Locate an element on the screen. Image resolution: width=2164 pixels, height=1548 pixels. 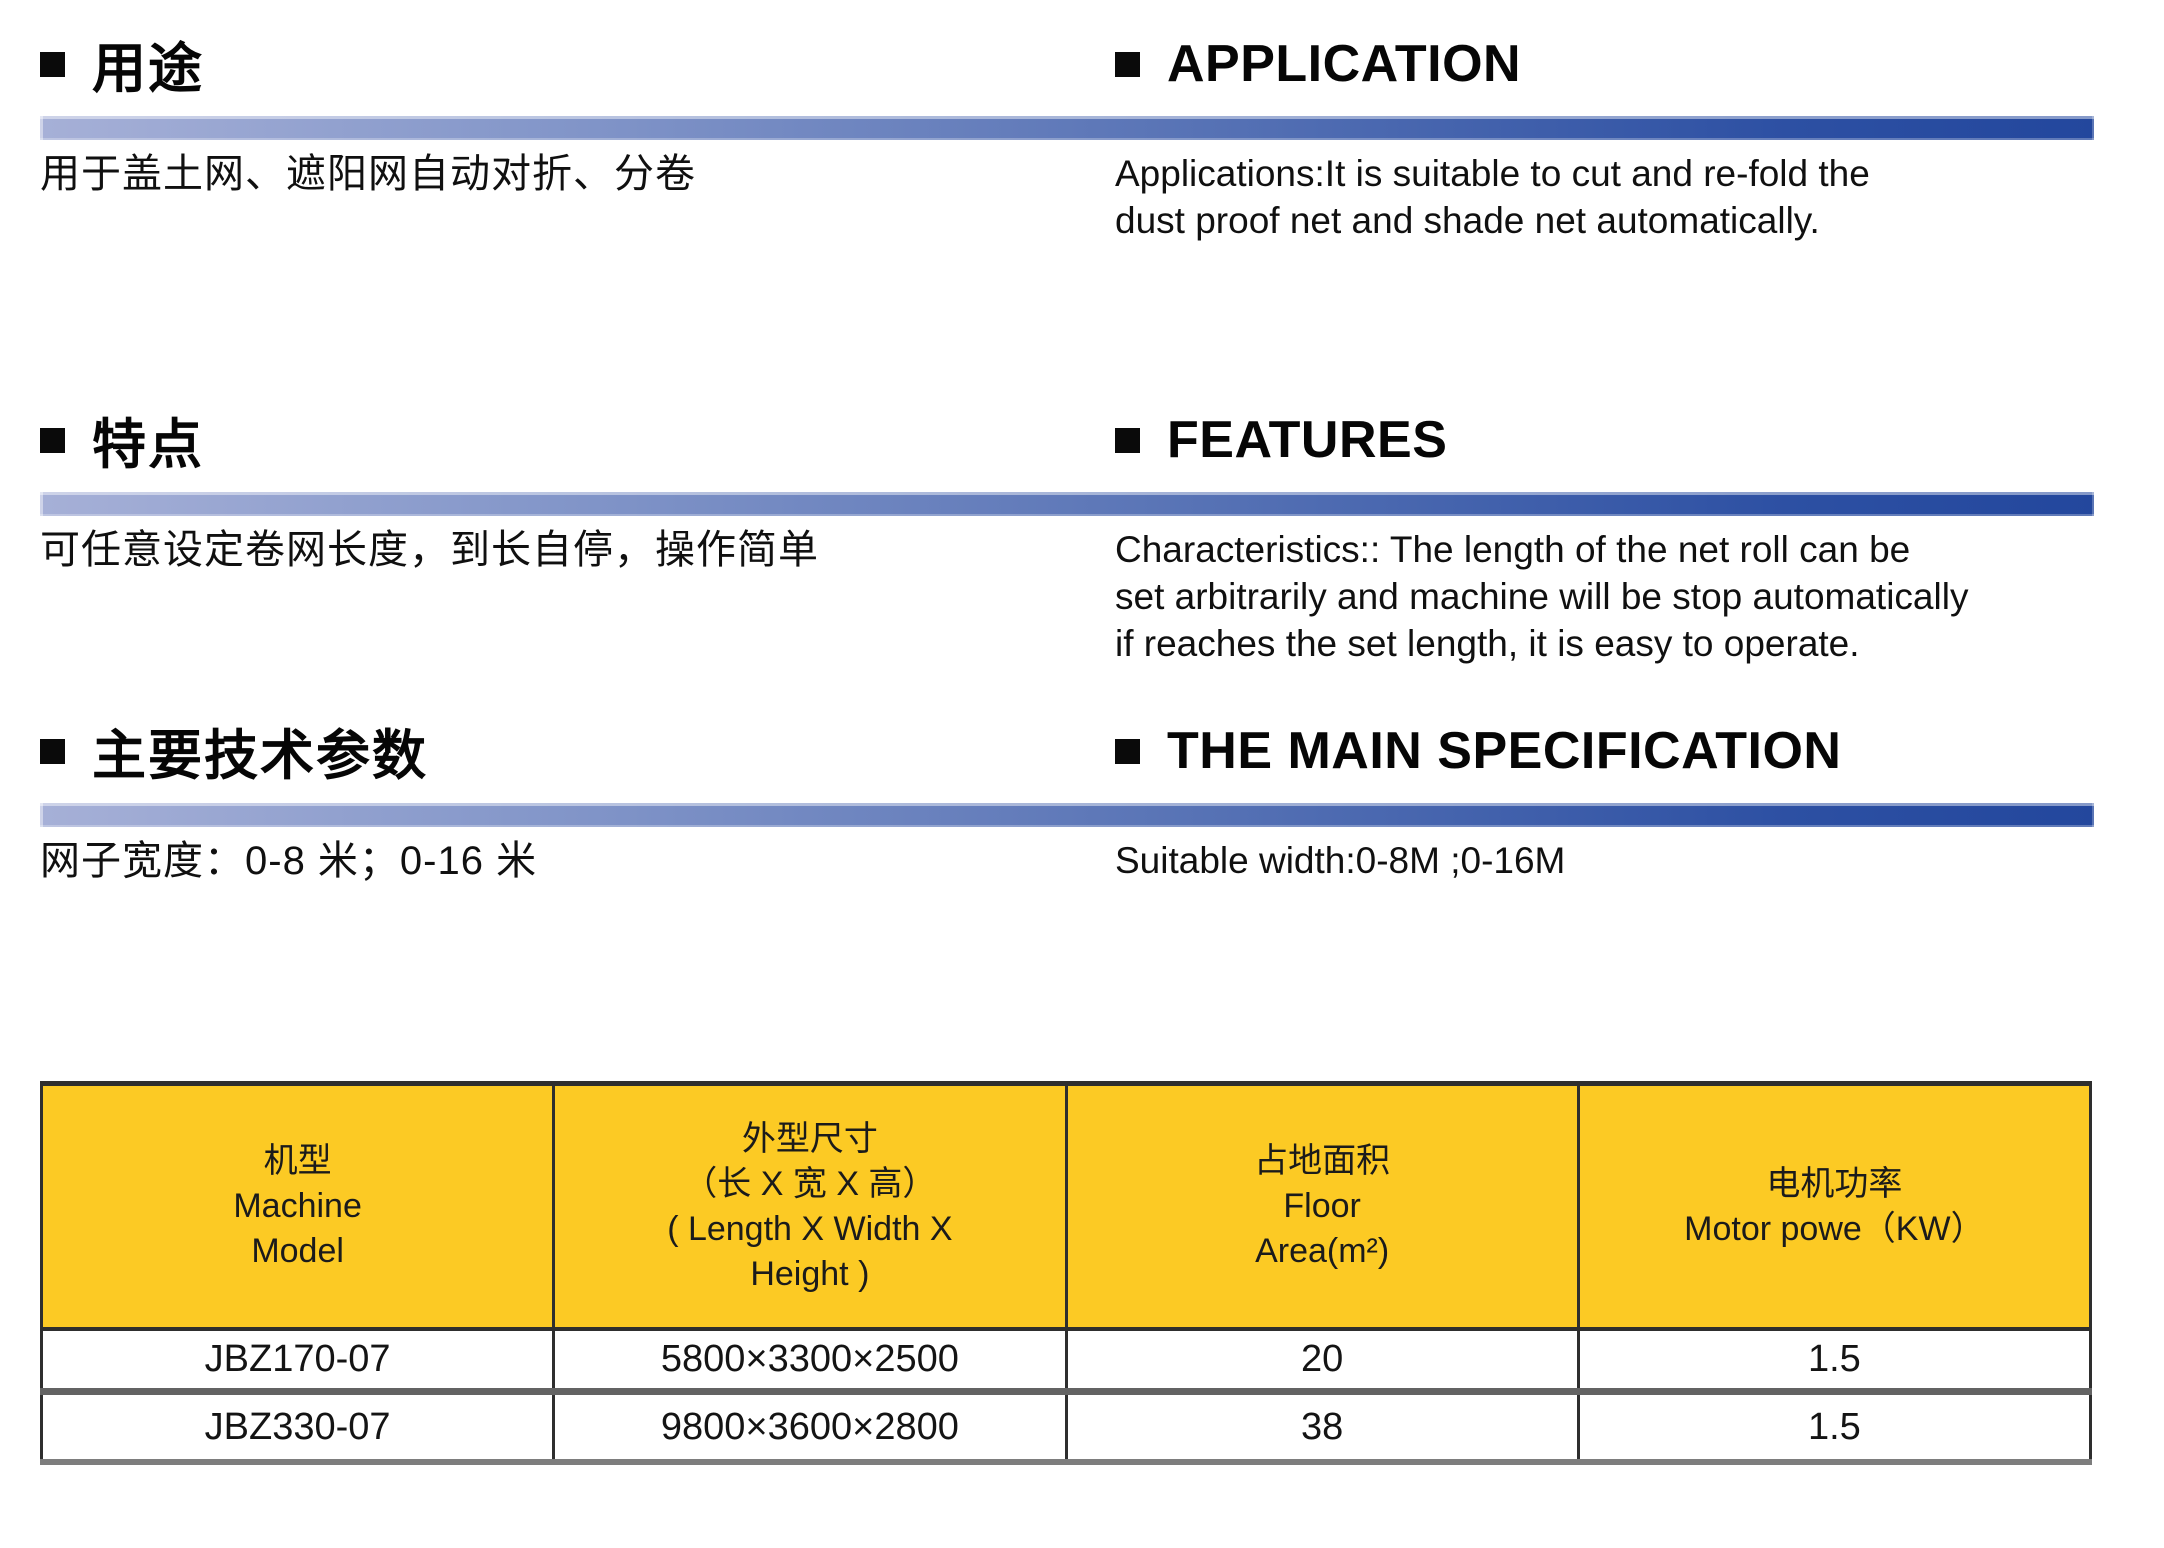
cell-model: JBZ330-07 is located at coordinates (297, 1427).